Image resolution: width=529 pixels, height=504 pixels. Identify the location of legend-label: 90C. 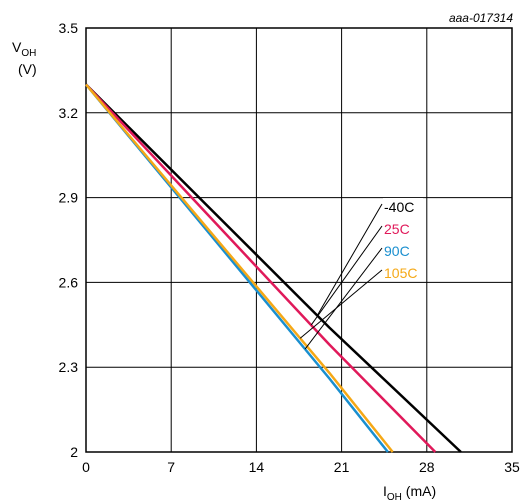
(397, 251).